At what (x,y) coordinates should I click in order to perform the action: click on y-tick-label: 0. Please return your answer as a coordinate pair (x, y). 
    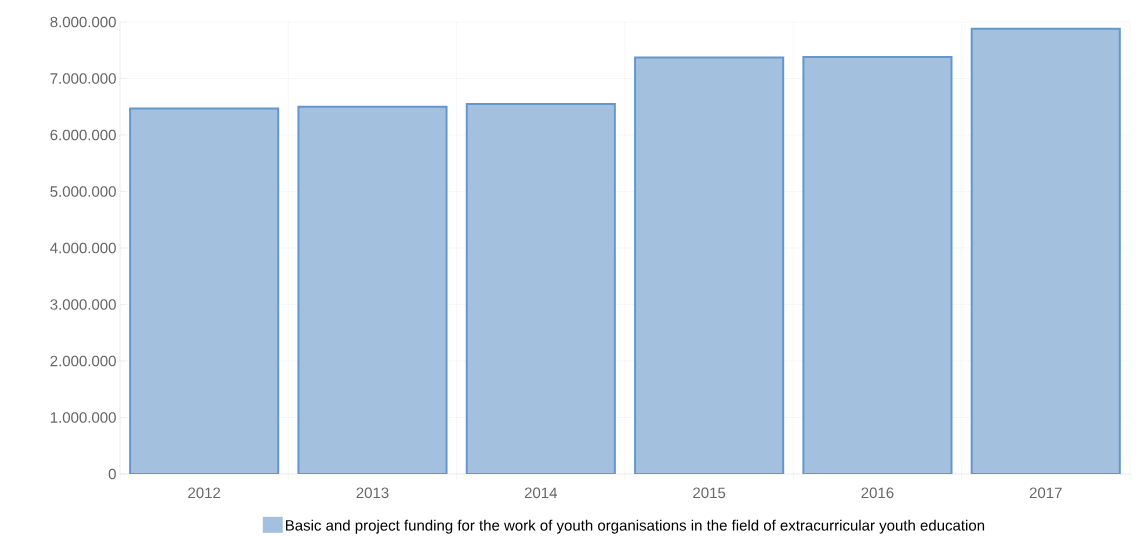
    Looking at the image, I should click on (112, 474).